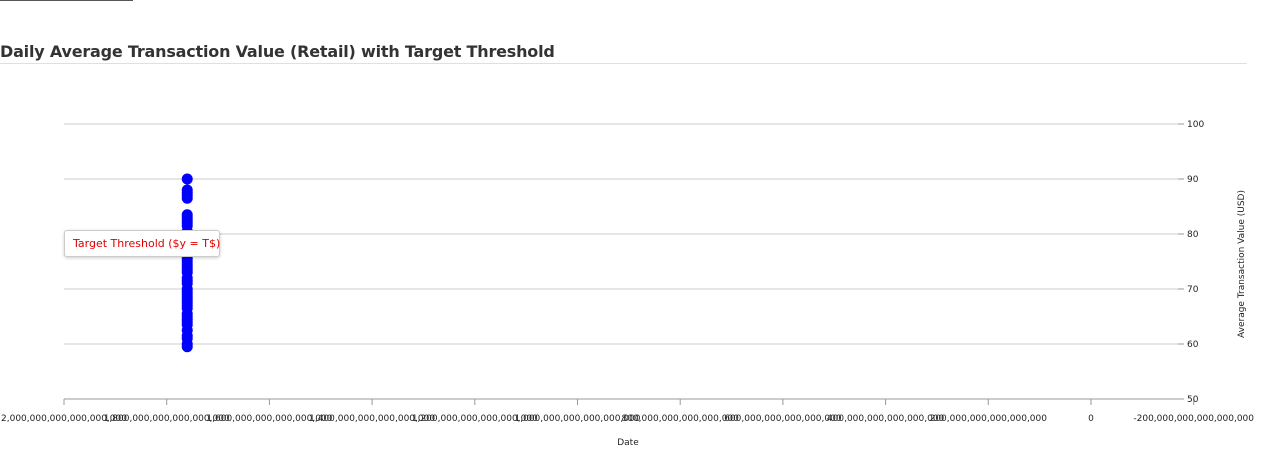 The height and width of the screenshot is (454, 1280). What do you see at coordinates (1191, 262) in the screenshot?
I see `y-axis: 50 60 70 80 90 100` at bounding box center [1191, 262].